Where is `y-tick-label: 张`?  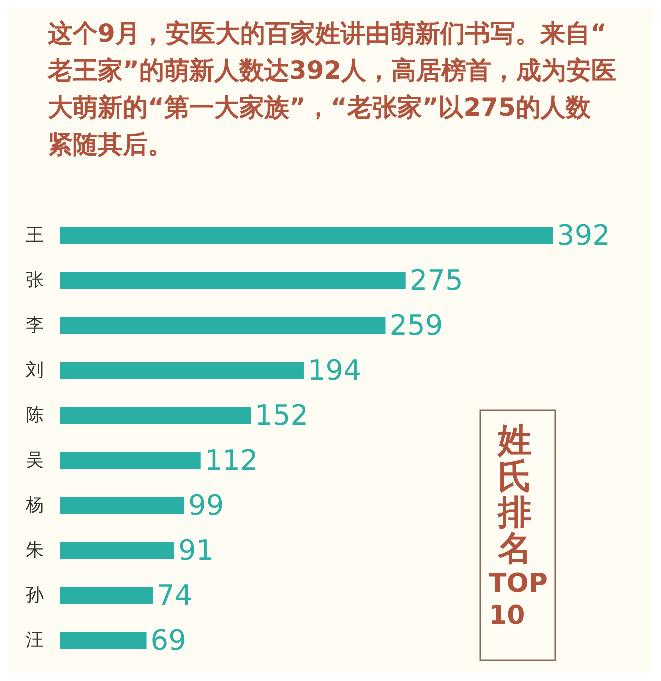 y-tick-label: 张 is located at coordinates (35, 280).